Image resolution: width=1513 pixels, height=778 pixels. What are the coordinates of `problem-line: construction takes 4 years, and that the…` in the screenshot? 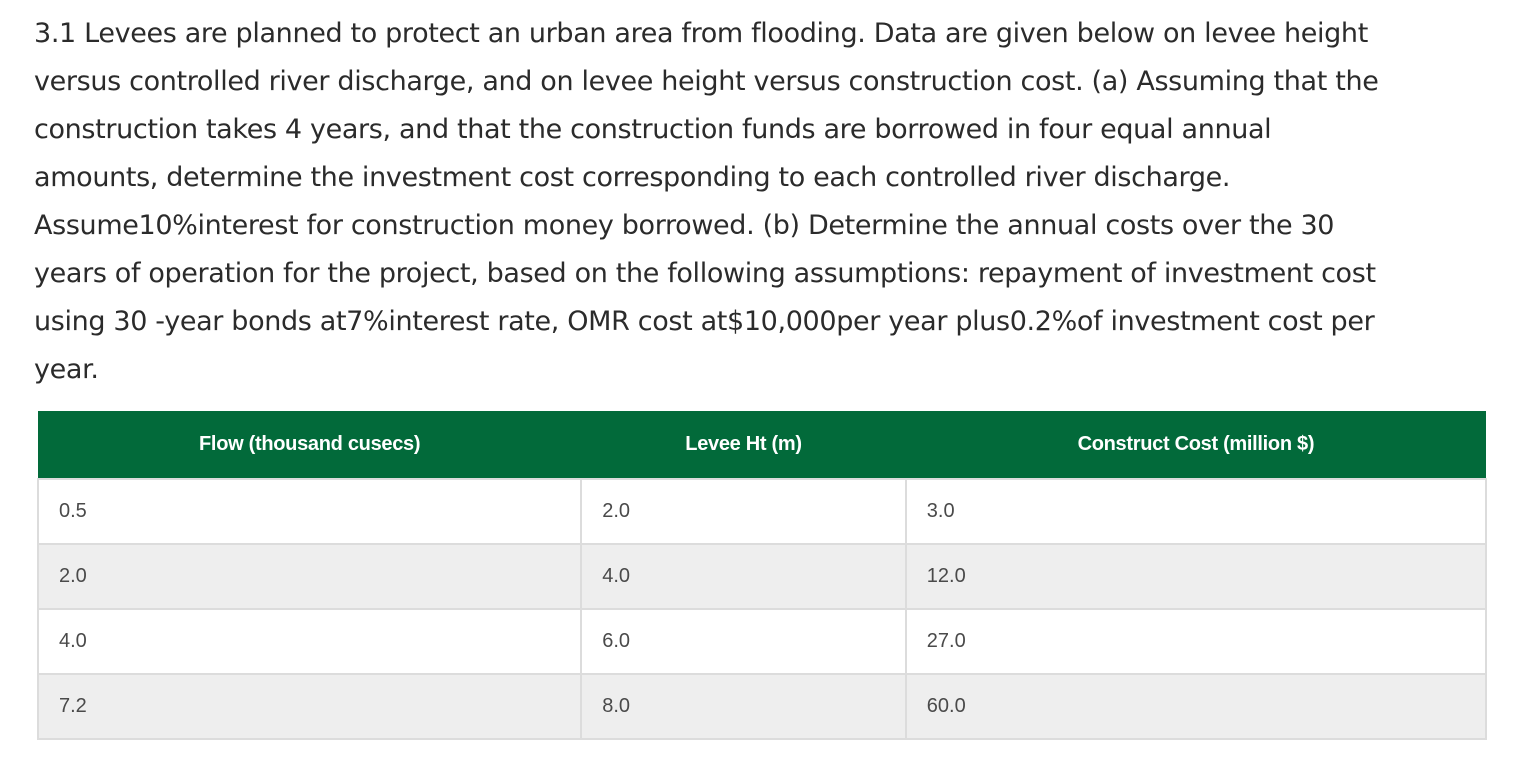 It's located at (653, 129).